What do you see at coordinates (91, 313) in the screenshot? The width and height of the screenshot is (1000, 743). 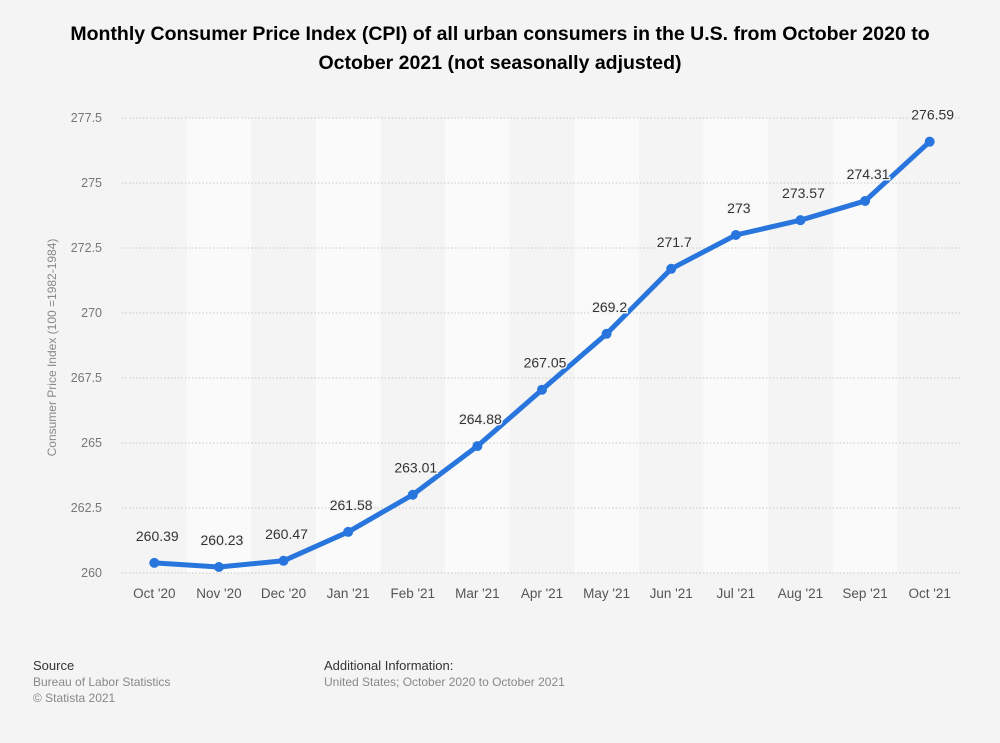 I see `y-tick-label: 270` at bounding box center [91, 313].